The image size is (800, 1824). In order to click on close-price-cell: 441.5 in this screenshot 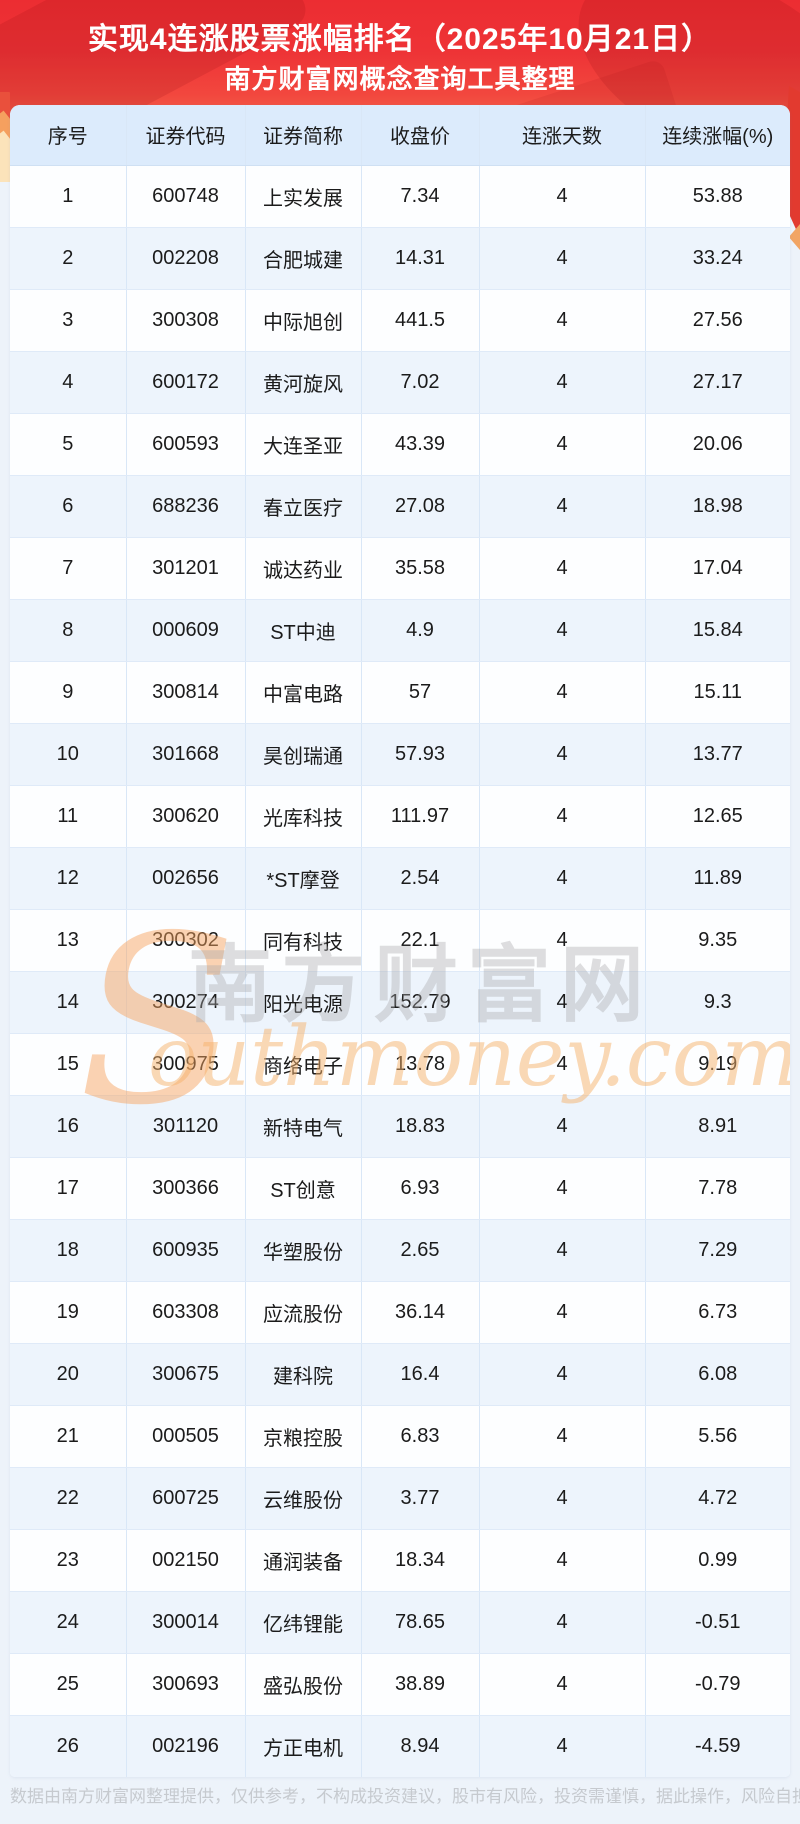, I will do `click(420, 320)`.